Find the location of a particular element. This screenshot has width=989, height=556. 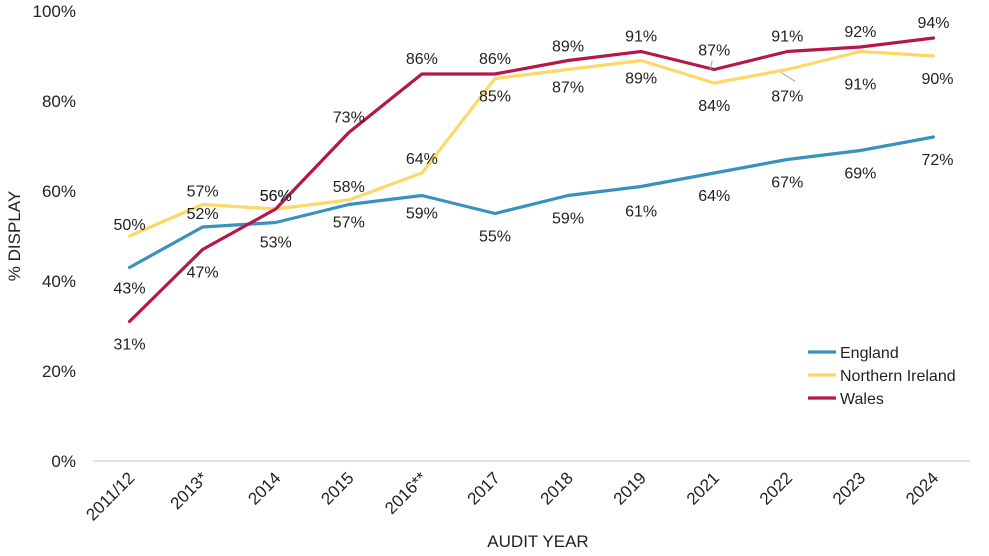

y-tick-label: 20% is located at coordinates (59, 371).